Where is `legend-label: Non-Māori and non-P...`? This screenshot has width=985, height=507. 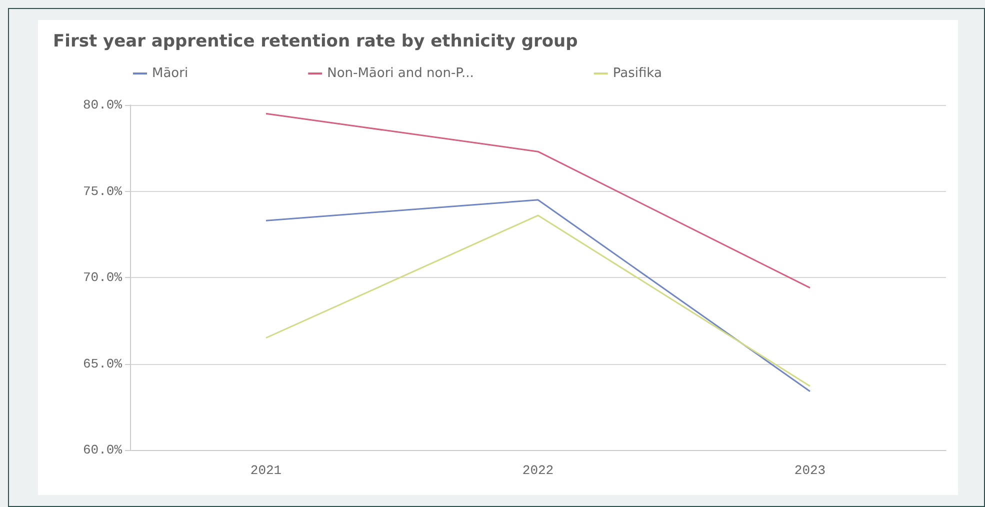
legend-label: Non-Māori and non-P... is located at coordinates (400, 73).